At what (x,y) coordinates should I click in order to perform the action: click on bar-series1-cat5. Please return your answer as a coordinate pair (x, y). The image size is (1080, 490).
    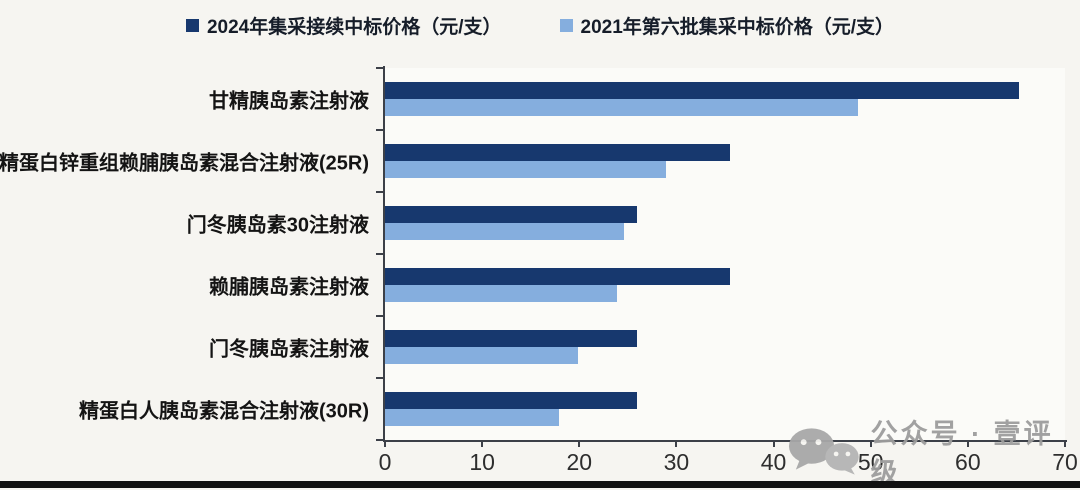
    Looking at the image, I should click on (472, 417).